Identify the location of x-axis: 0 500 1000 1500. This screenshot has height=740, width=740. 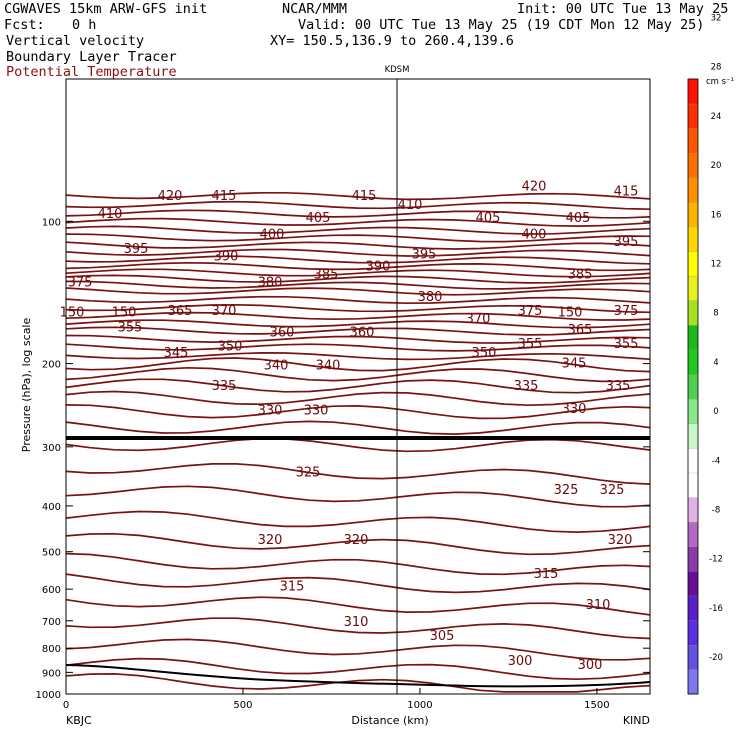
(336, 699).